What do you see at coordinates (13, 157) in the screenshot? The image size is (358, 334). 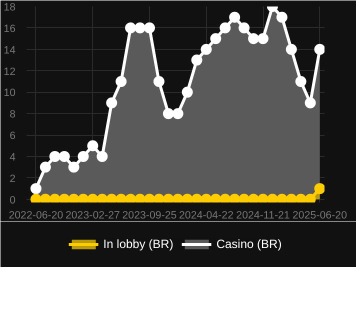 I see `y-tick-label: 4` at bounding box center [13, 157].